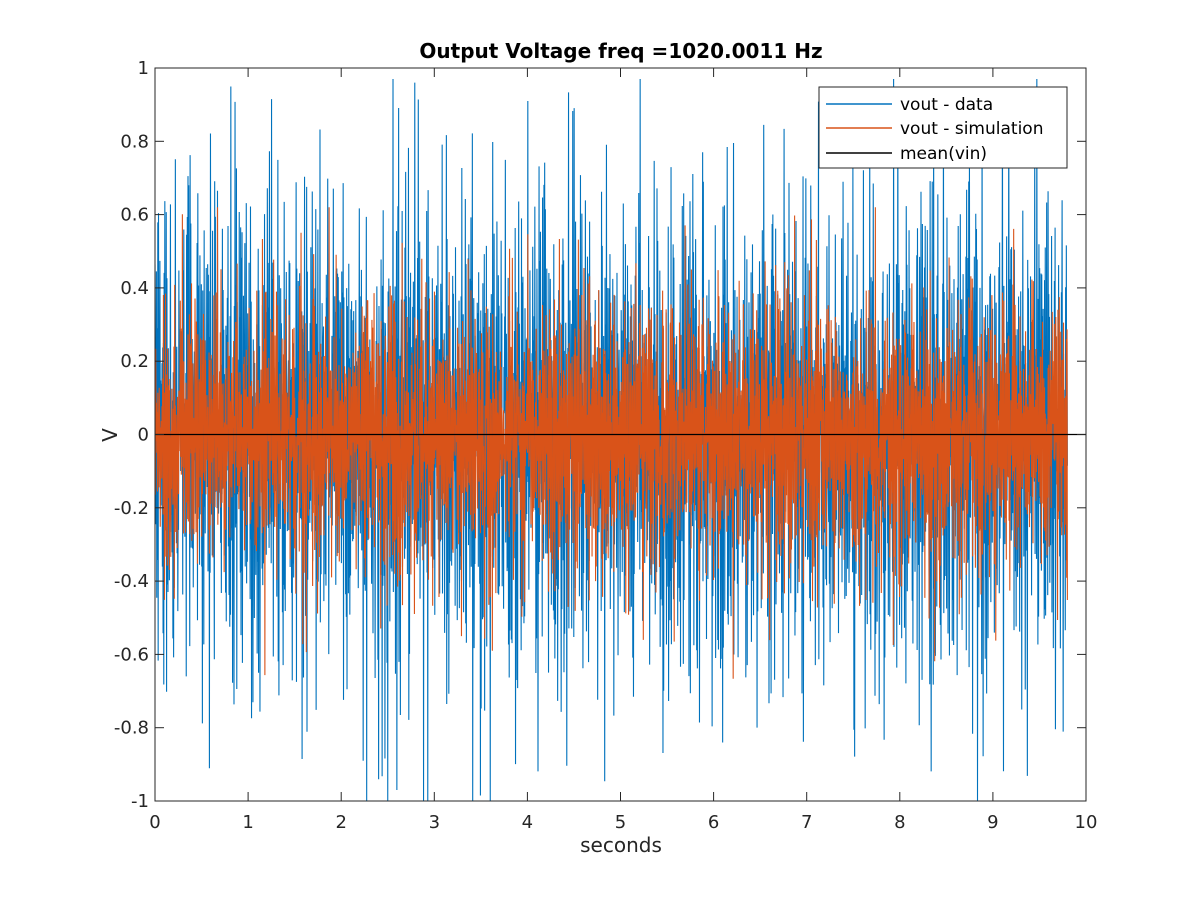 The height and width of the screenshot is (904, 1200). I want to click on y-tick-label: 0.4, so click(134, 288).